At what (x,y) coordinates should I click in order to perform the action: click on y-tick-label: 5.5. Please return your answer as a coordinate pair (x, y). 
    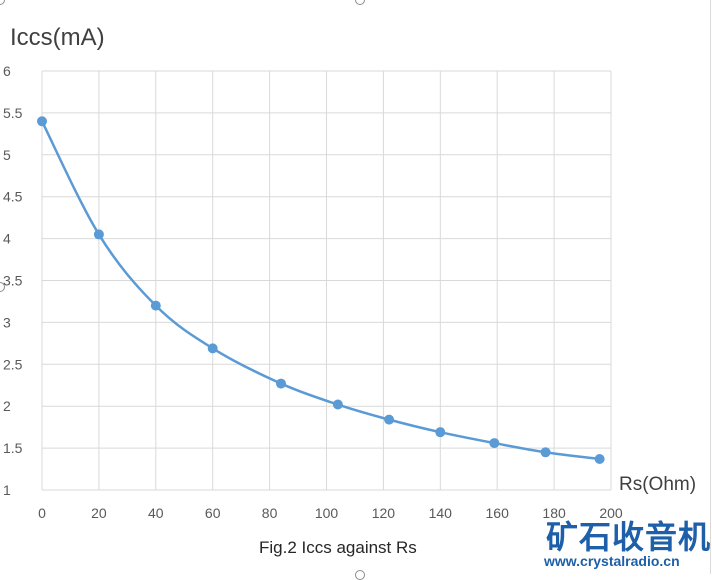
    Looking at the image, I should click on (13, 113).